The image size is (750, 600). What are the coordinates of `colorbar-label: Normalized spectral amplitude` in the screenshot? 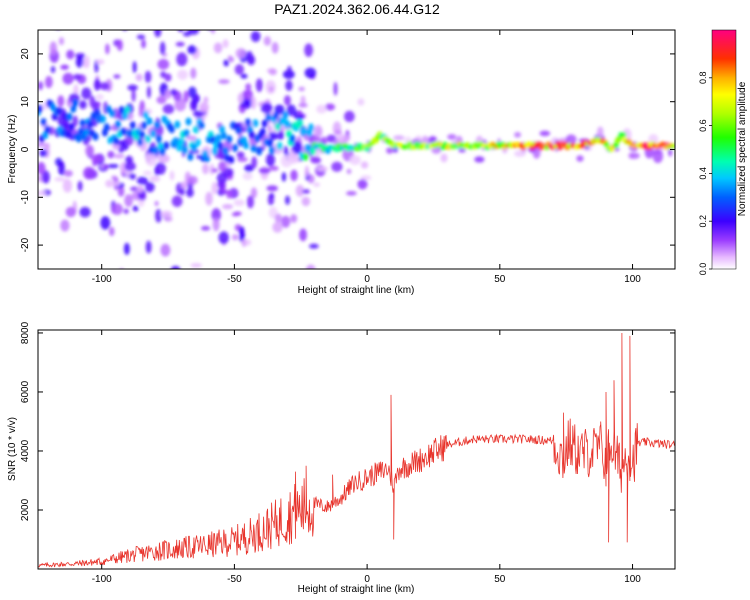 It's located at (742, 148).